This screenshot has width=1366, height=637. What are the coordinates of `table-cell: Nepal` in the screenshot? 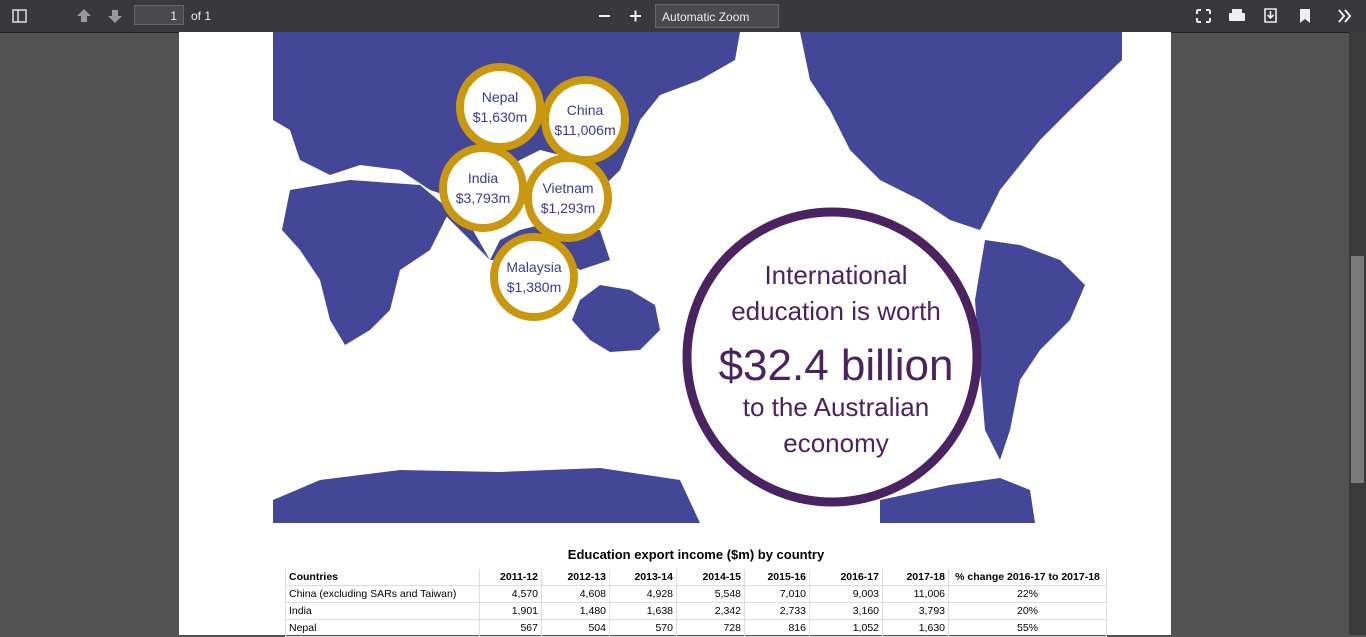 It's located at (382, 628).